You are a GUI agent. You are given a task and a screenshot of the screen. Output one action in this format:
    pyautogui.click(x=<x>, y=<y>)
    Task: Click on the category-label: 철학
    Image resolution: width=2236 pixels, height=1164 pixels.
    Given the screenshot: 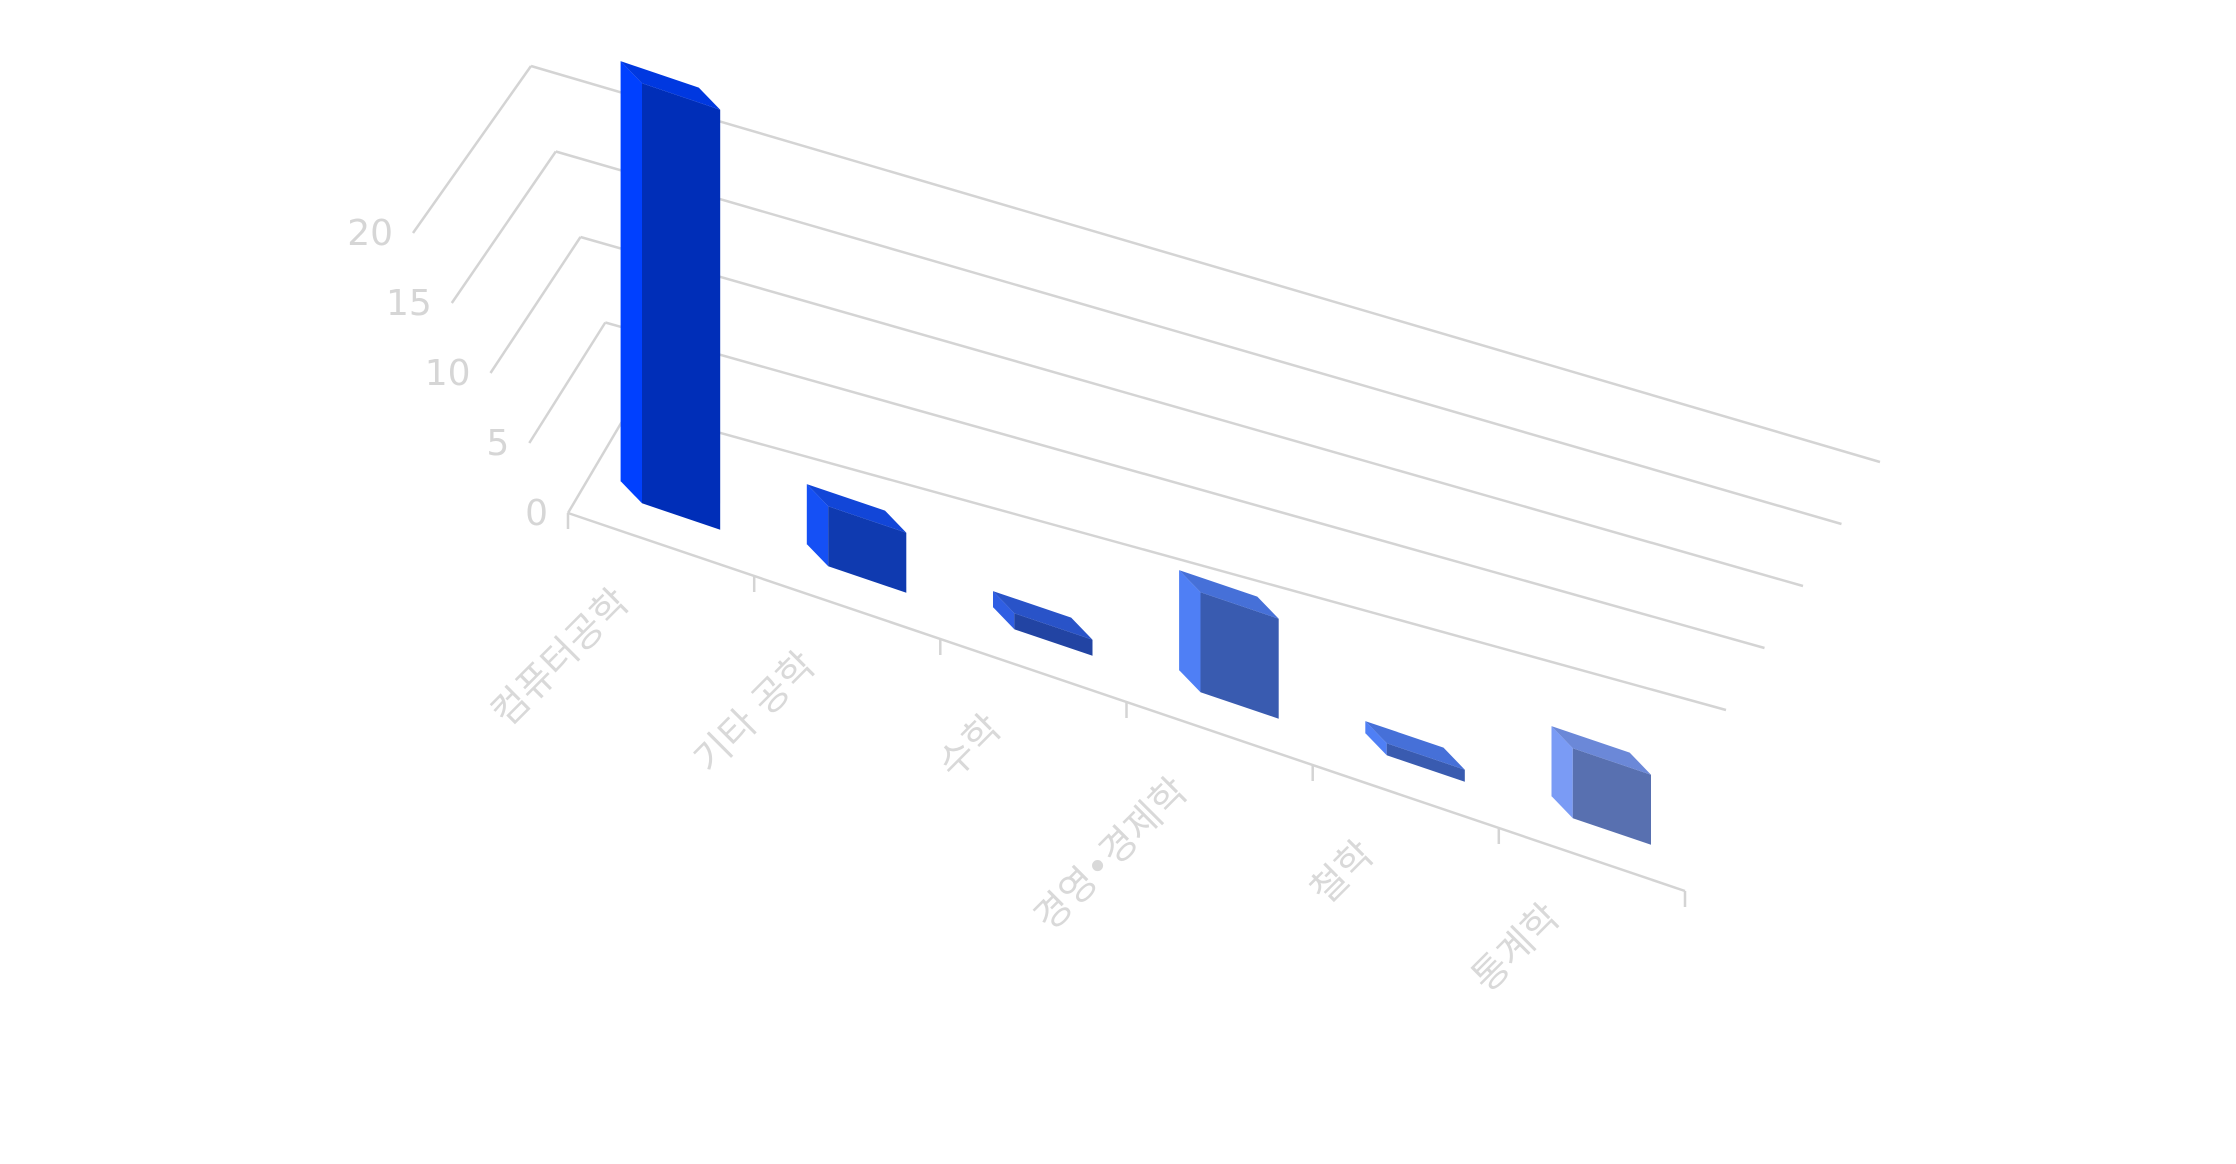 What is the action you would take?
    pyautogui.click(x=1342, y=872)
    